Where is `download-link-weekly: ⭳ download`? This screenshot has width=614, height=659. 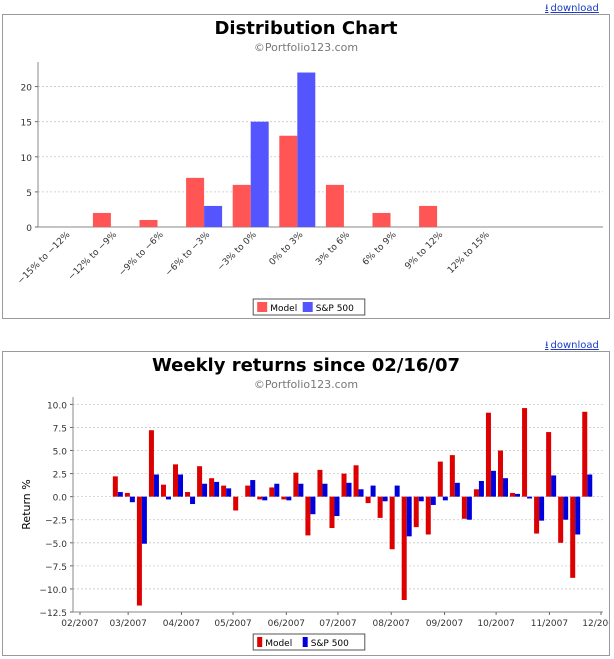 download-link-weekly: ⭳ download is located at coordinates (572, 346).